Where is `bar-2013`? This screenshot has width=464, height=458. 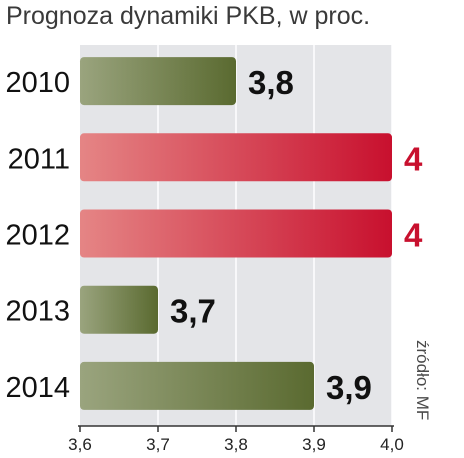
bar-2013 is located at coordinates (119, 309).